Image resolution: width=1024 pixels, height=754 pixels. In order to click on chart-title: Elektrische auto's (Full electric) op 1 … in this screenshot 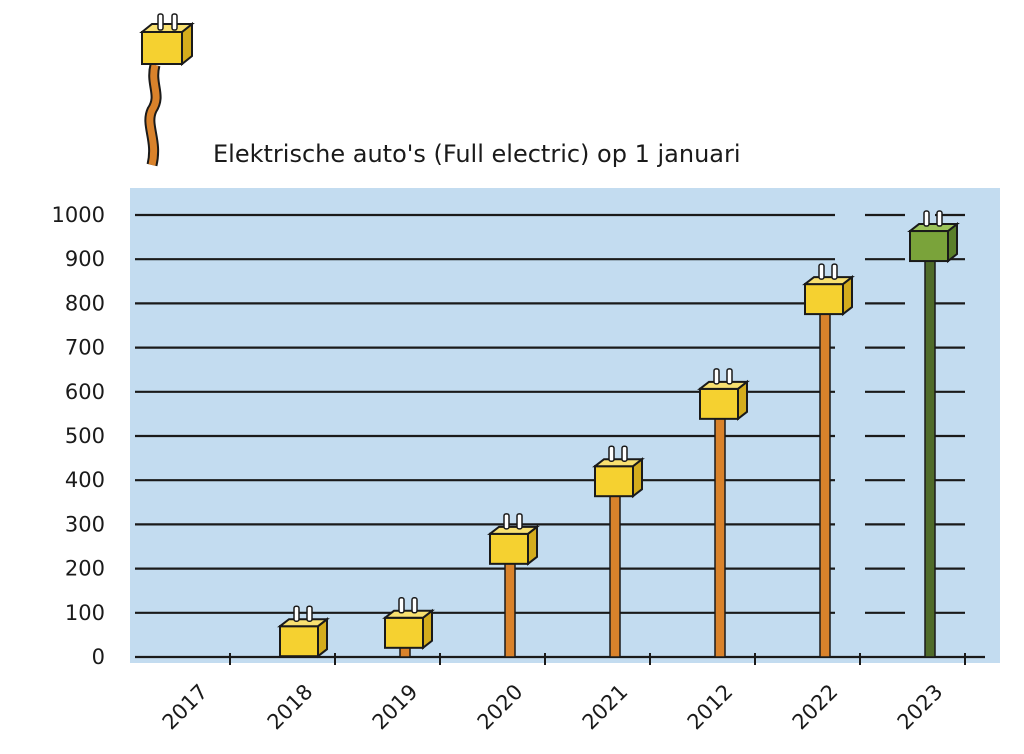, I will do `click(477, 154)`.